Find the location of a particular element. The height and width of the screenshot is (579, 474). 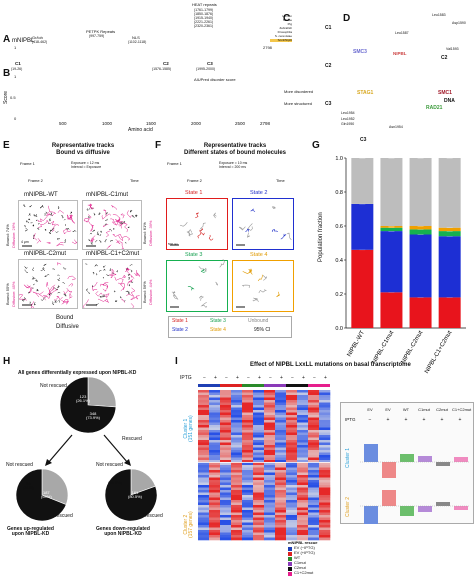

e-cell-1-name: mNIPBL-C1mut is located at coordinates (107, 195).